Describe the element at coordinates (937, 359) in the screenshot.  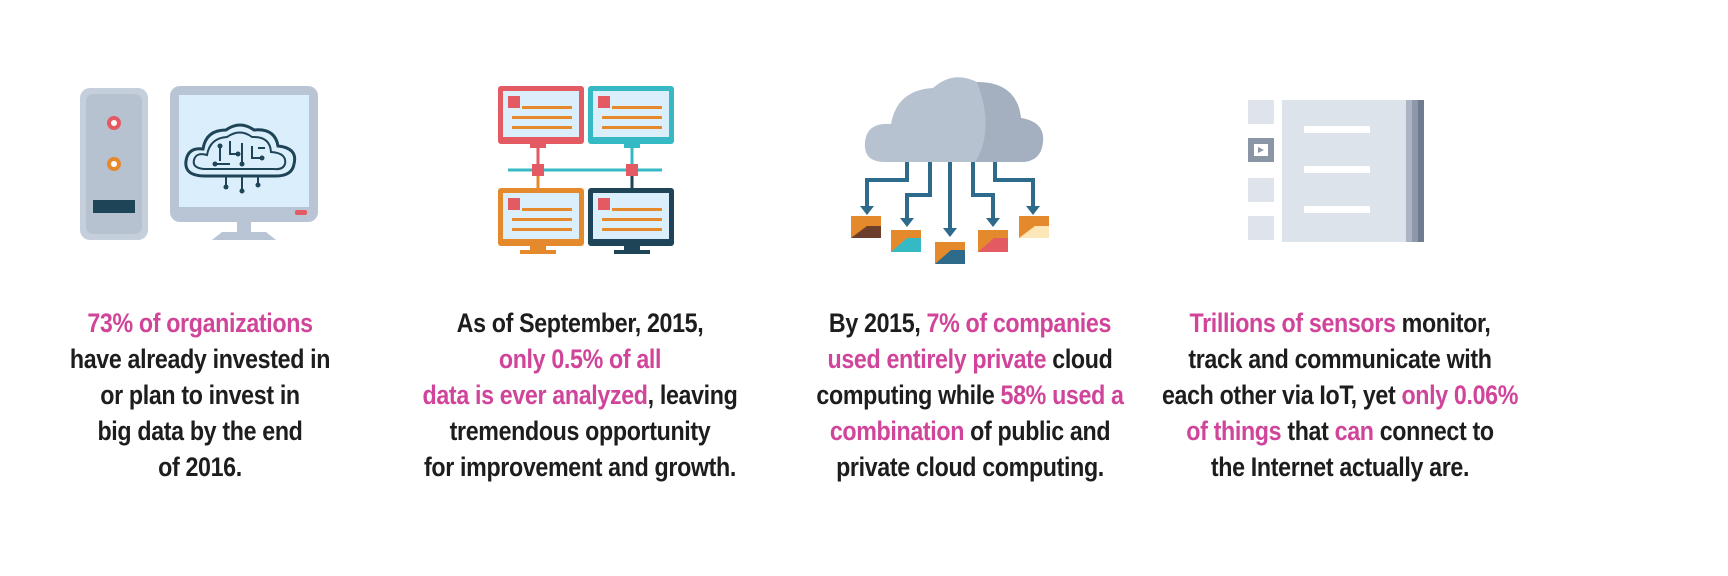
I see `highlight-text: used entirely private` at that location.